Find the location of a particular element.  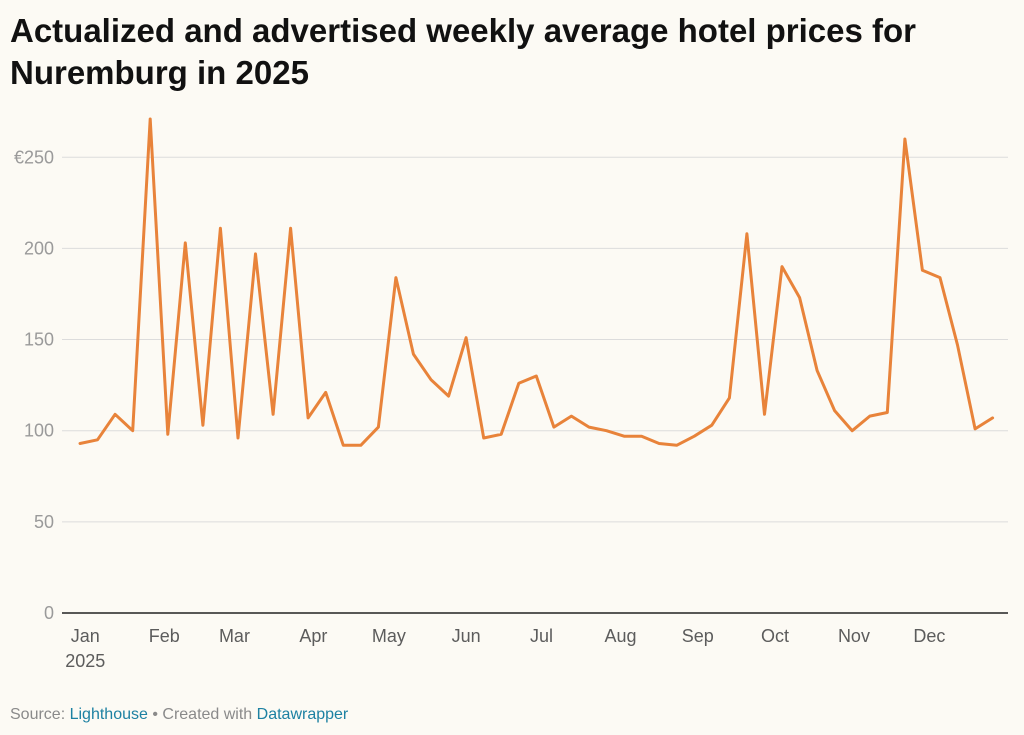

x-tick-label-apr: Apr is located at coordinates (313, 636).